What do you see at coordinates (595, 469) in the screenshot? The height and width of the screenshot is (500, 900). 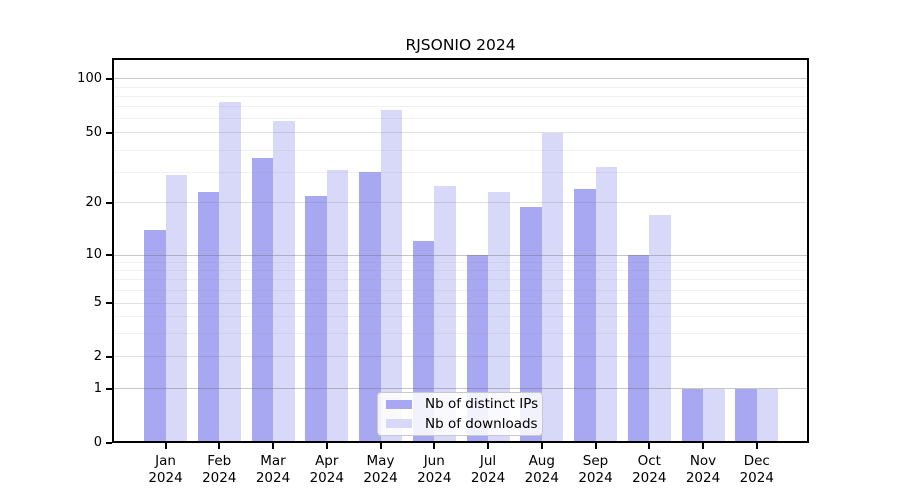 I see `x-axis-label-sep: Sep 2024` at bounding box center [595, 469].